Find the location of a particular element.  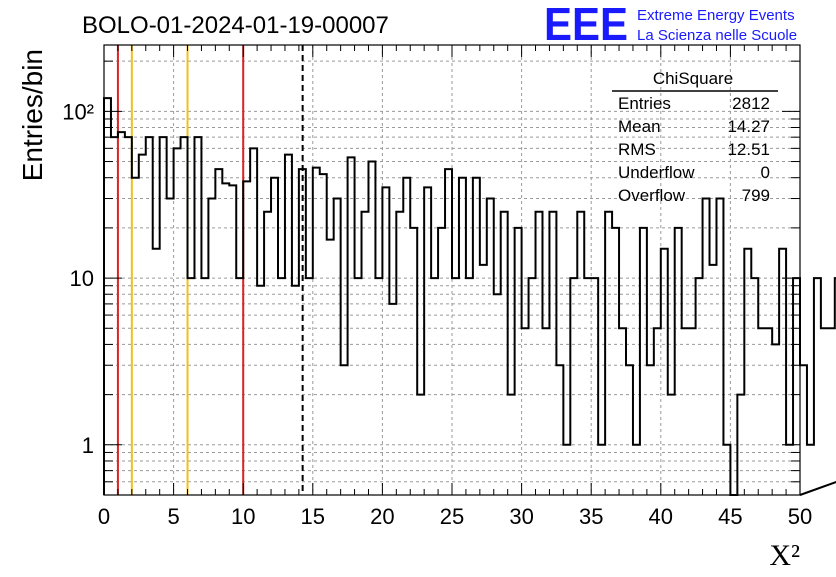

stats-label: RMS is located at coordinates (637, 149).